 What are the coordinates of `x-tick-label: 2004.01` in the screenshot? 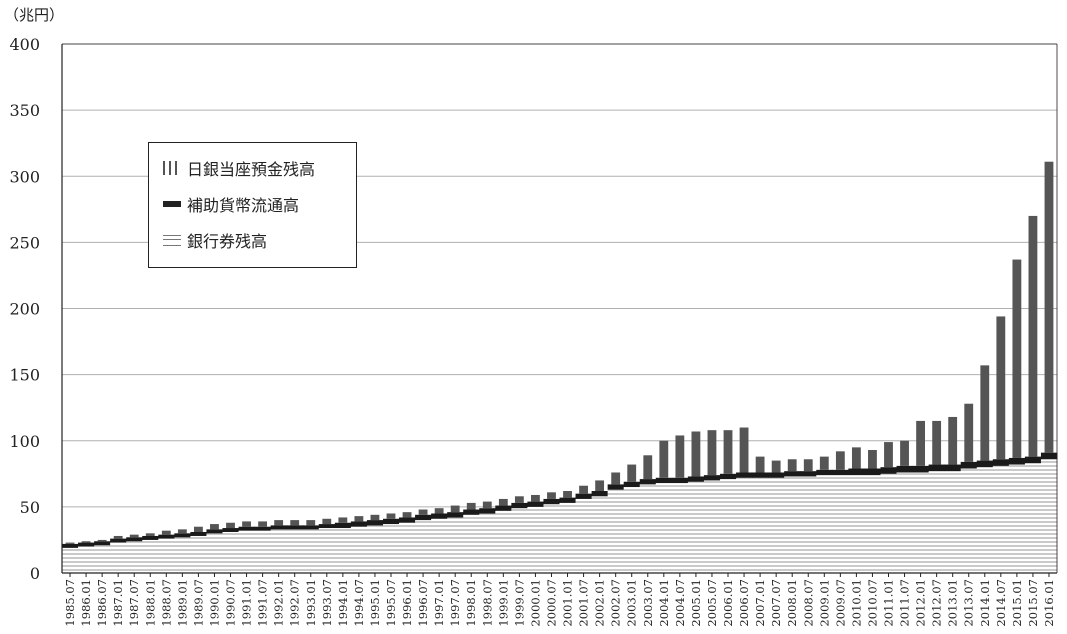 It's located at (664, 603).